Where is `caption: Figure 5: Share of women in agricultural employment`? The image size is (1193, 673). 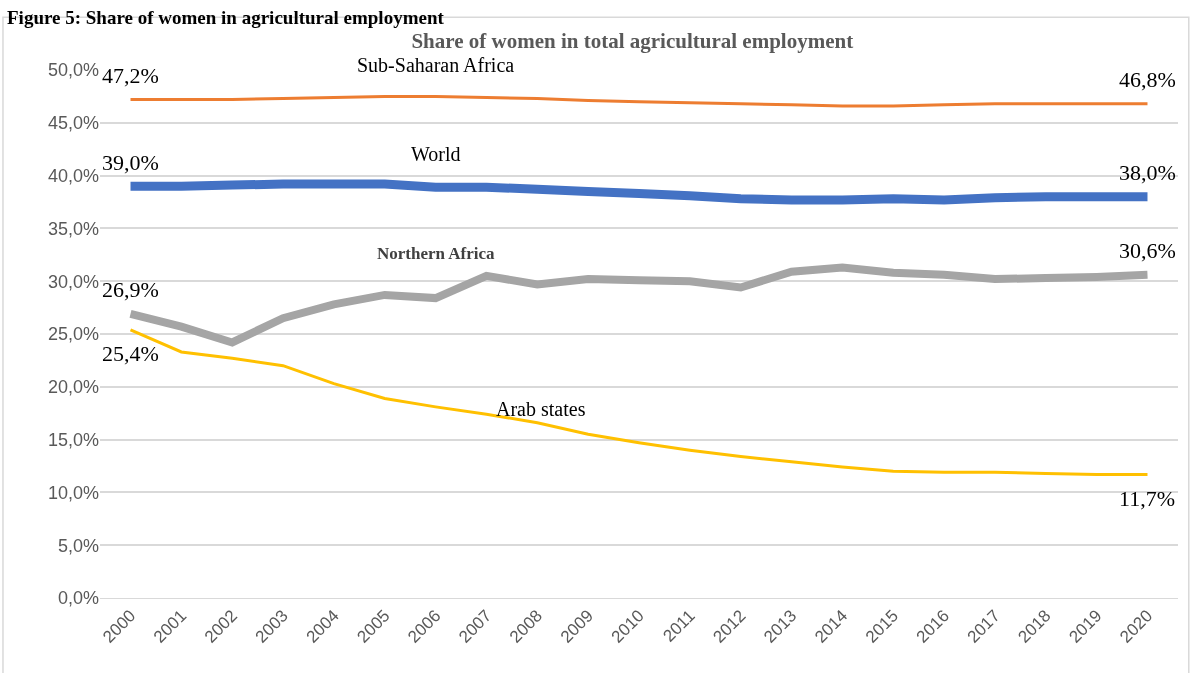 caption: Figure 5: Share of women in agricultural employment is located at coordinates (226, 17).